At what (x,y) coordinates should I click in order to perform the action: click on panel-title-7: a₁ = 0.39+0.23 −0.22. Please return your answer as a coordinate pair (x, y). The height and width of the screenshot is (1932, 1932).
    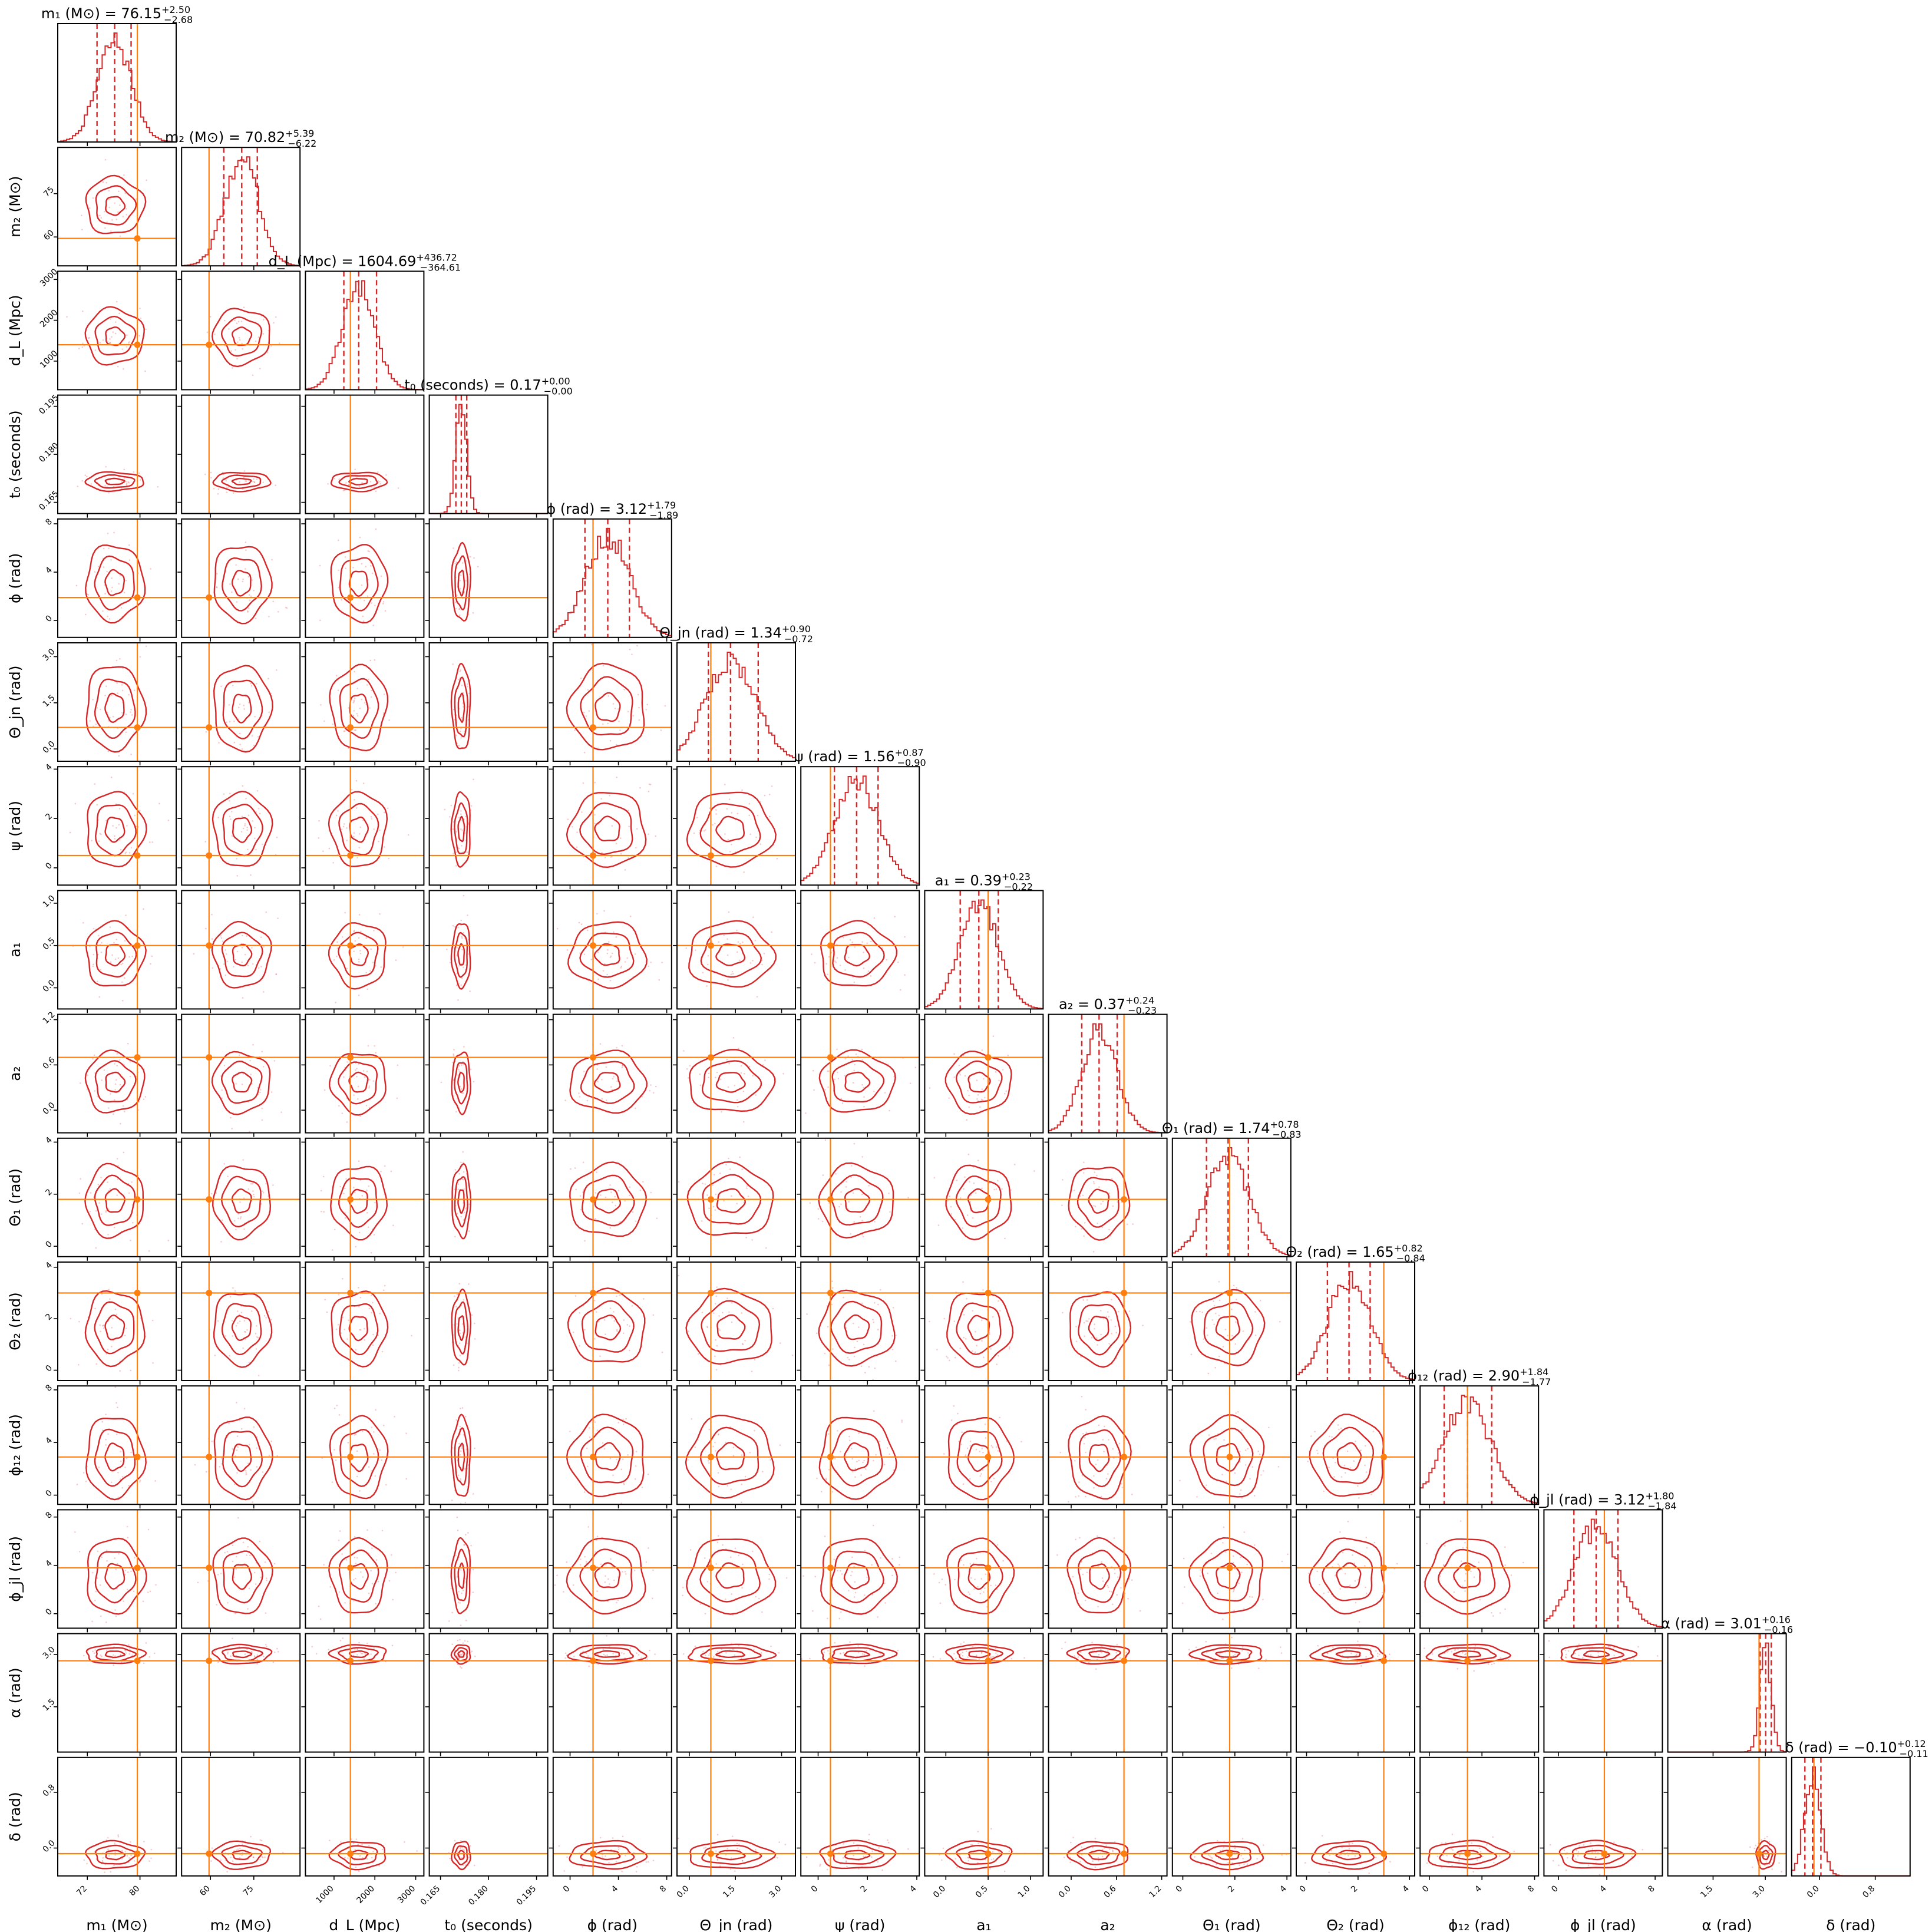
    Looking at the image, I should click on (984, 881).